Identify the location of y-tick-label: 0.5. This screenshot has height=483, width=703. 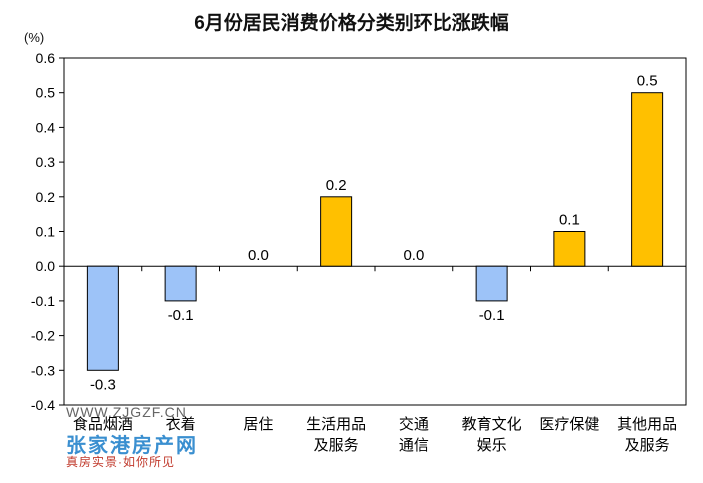
(46, 93).